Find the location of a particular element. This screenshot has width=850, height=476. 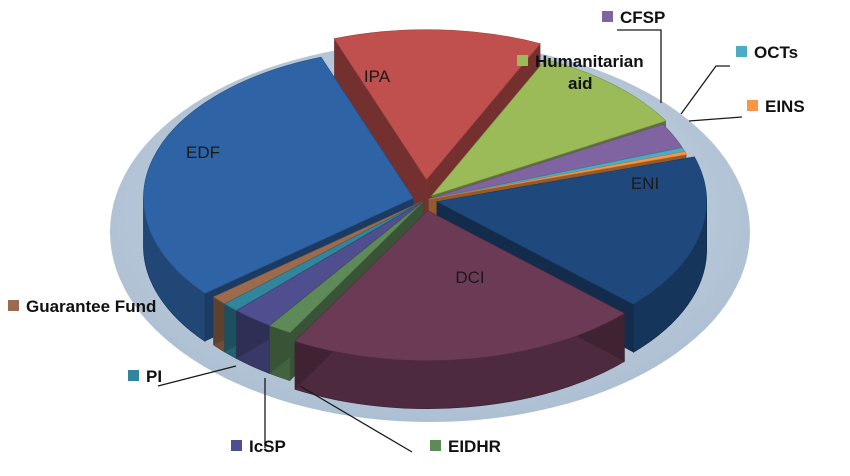

slice-label-dci: DCI is located at coordinates (469, 277).